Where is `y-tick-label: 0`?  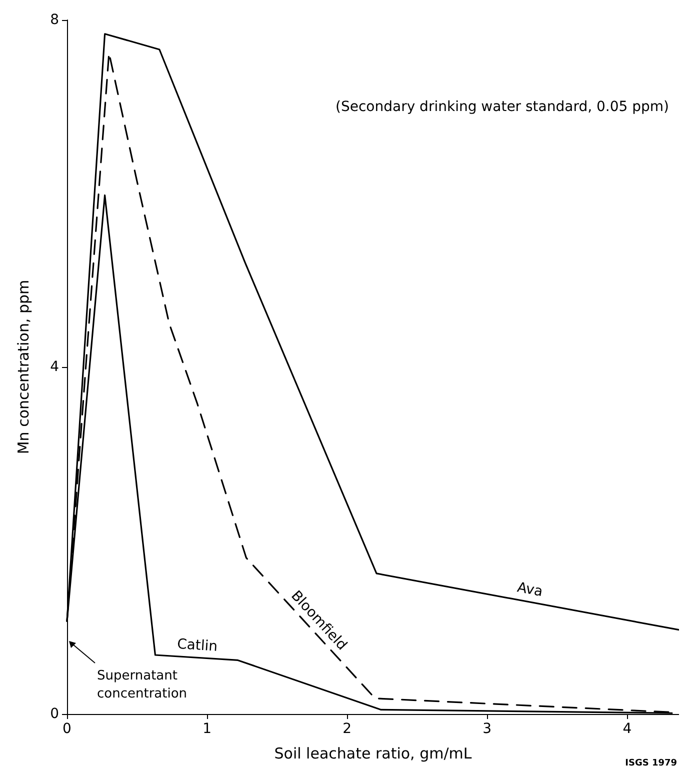 y-tick-label: 0 is located at coordinates (54, 714).